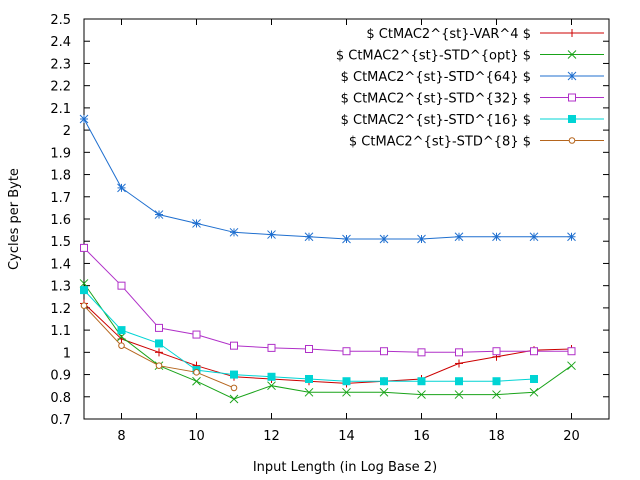  What do you see at coordinates (60, 242) in the screenshot?
I see `y-tick-label: 1.5` at bounding box center [60, 242].